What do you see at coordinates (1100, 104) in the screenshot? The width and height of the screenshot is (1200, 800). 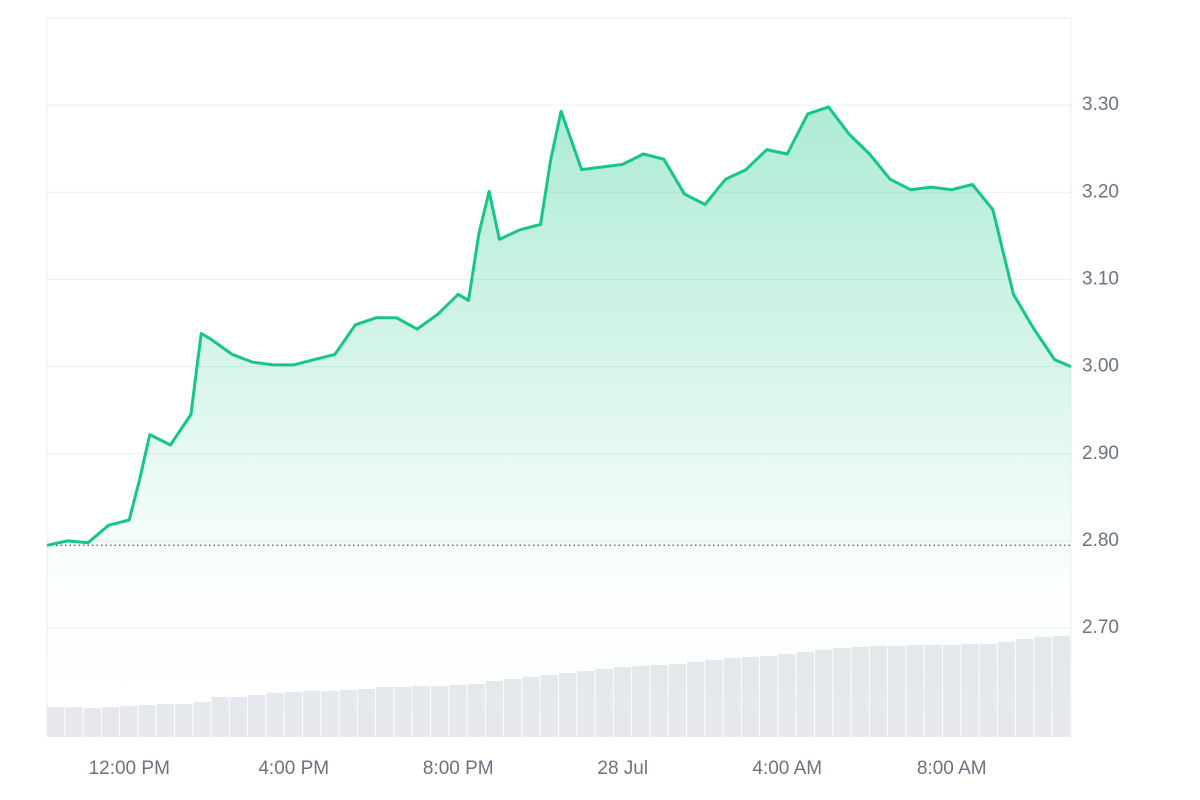 I see `y-tick-label: 3.30` at bounding box center [1100, 104].